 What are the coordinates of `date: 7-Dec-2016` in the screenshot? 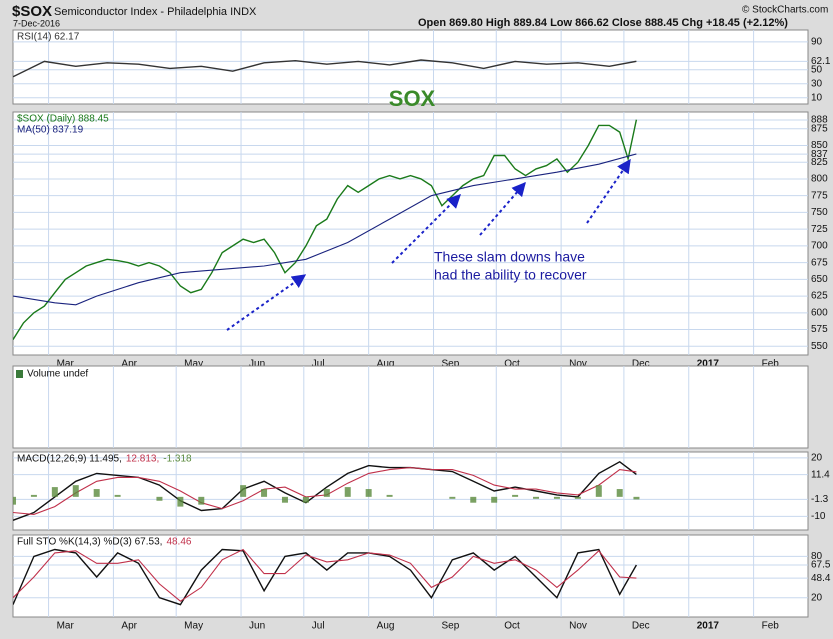 It's located at (36, 23).